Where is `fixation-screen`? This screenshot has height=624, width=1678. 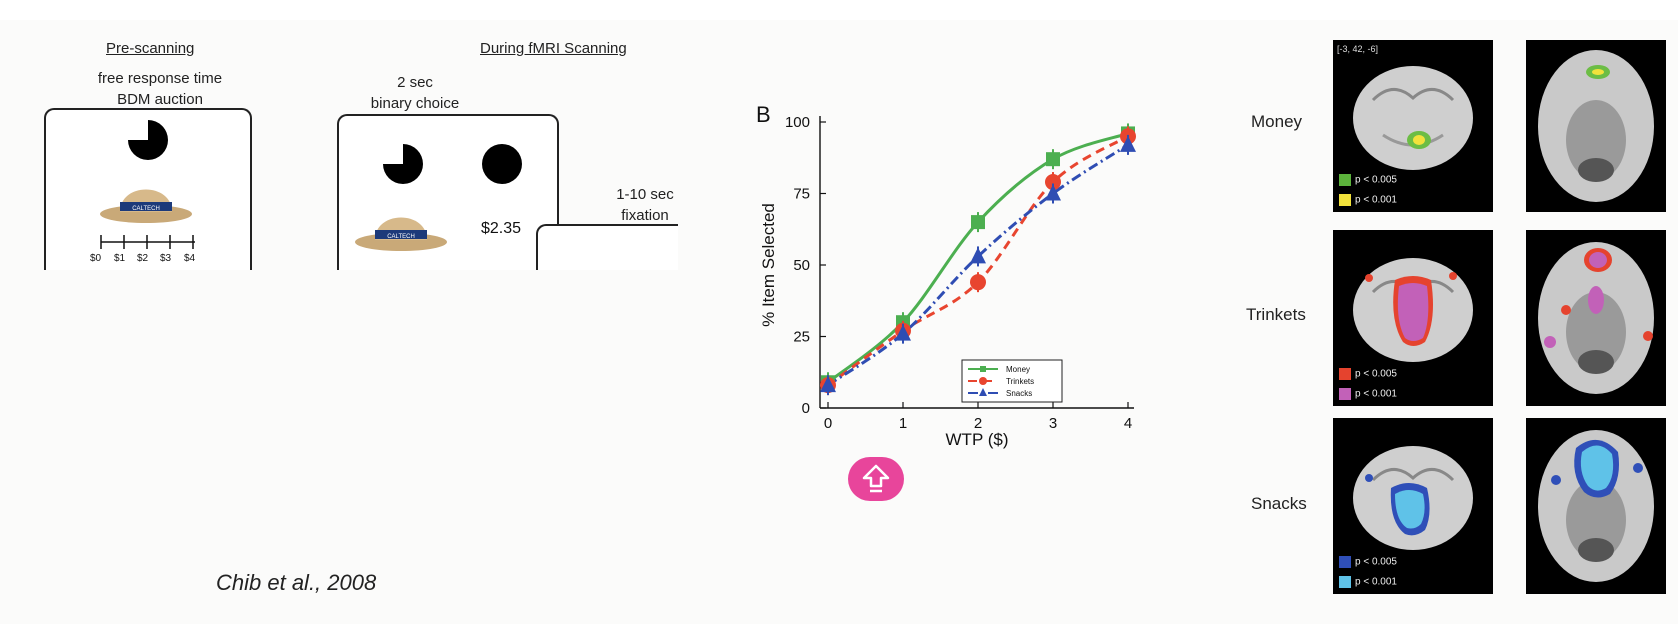 fixation-screen is located at coordinates (607, 247).